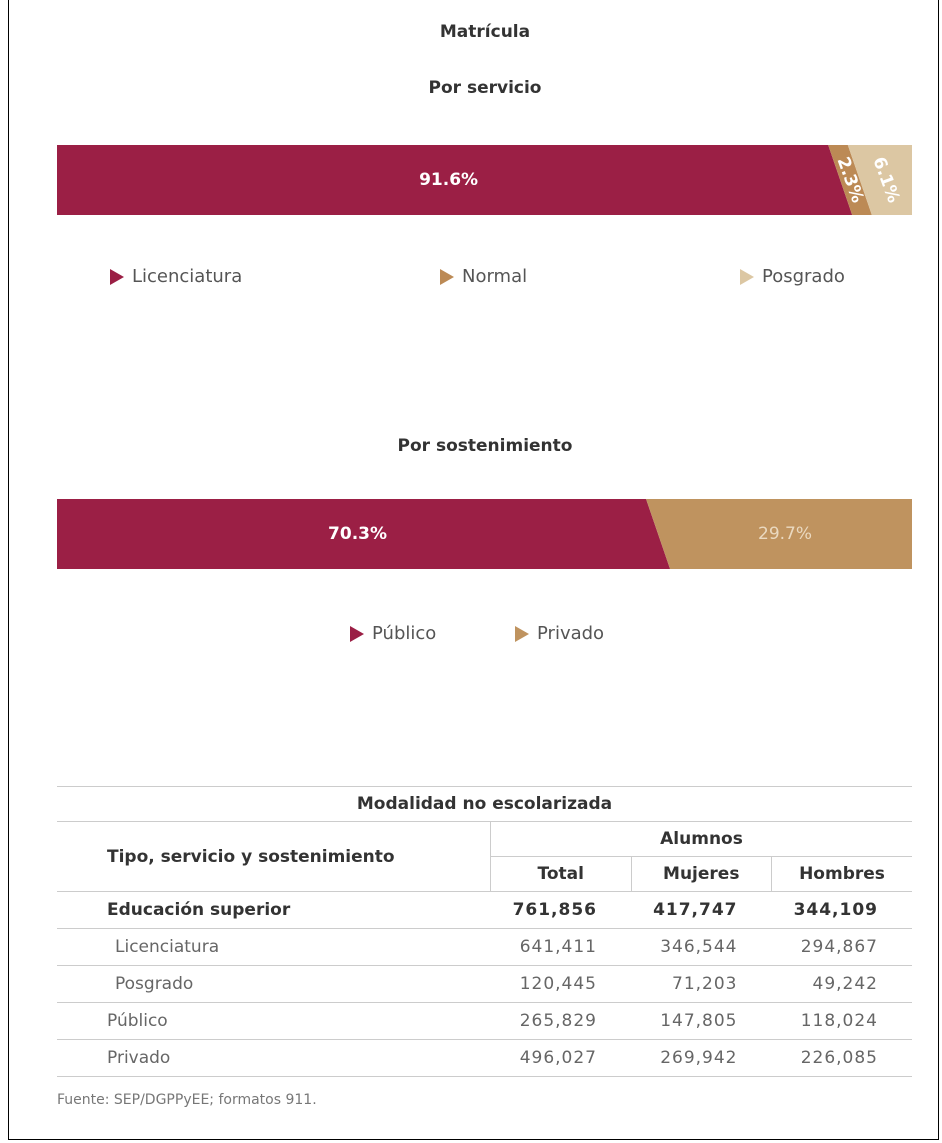 The height and width of the screenshot is (1143, 942). What do you see at coordinates (357, 534) in the screenshot?
I see `data-label: 70.3%` at bounding box center [357, 534].